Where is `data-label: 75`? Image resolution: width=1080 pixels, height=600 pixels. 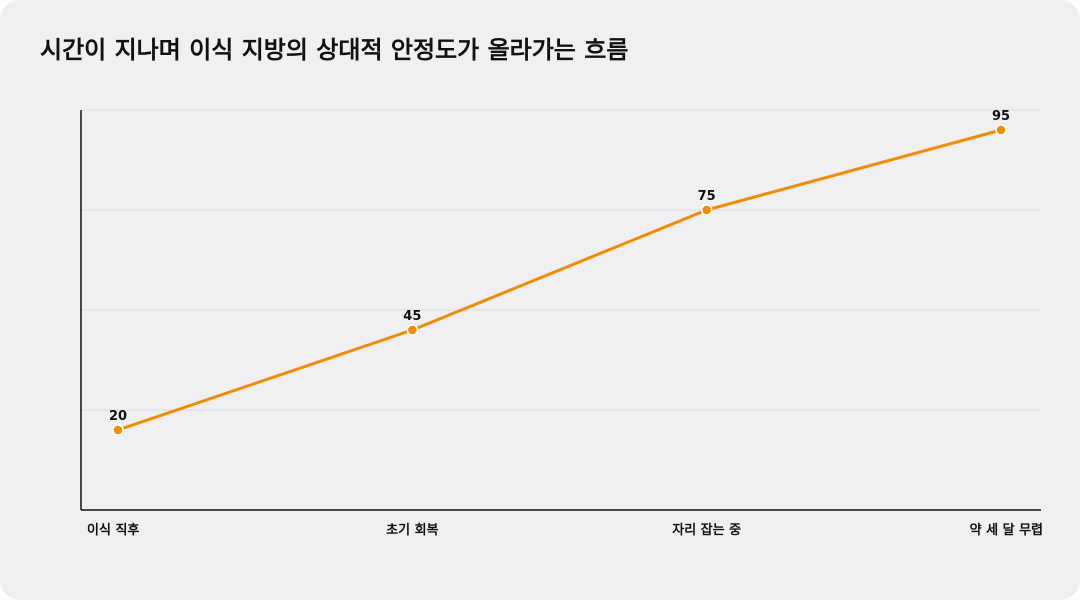 data-label: 75 is located at coordinates (707, 196).